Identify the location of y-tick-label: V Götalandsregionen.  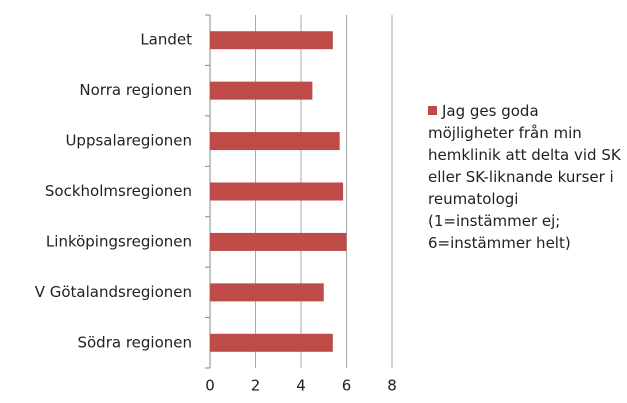
(113, 292).